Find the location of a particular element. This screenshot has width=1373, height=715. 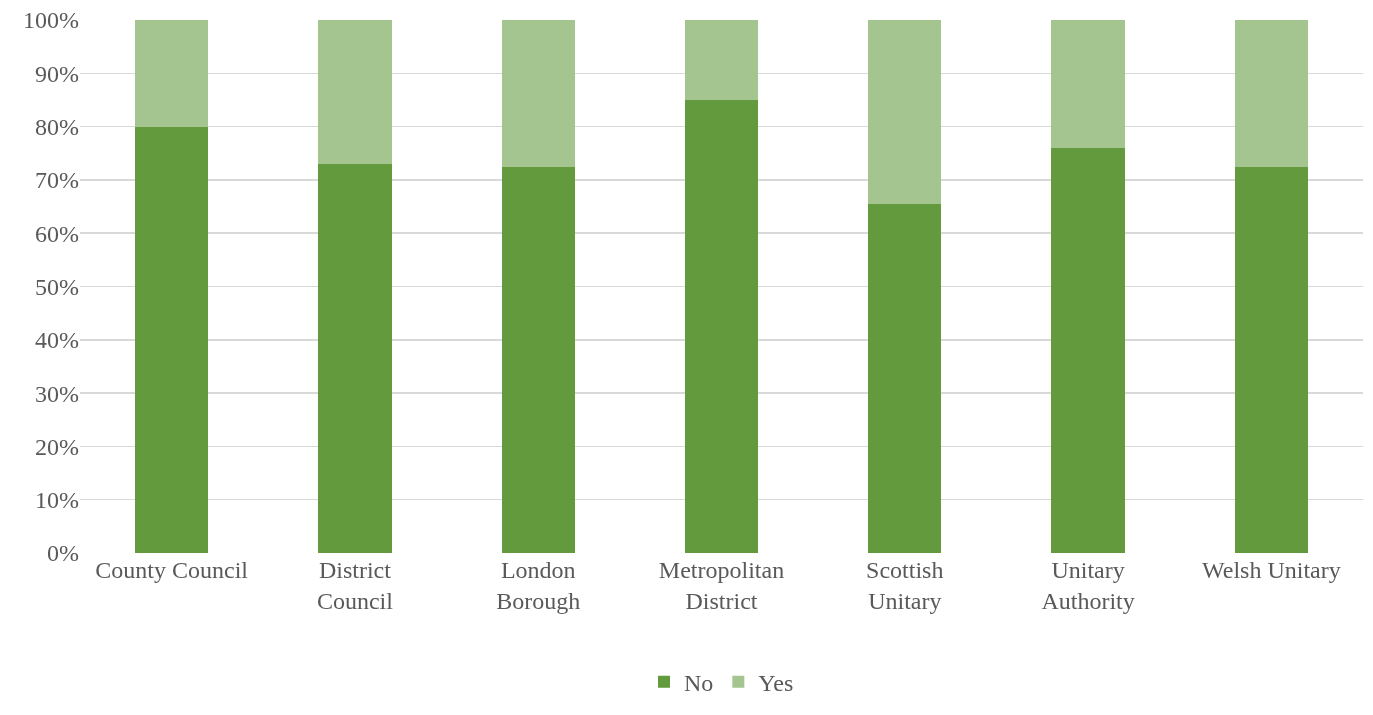

y-tick-label: 20% is located at coordinates (57, 446).